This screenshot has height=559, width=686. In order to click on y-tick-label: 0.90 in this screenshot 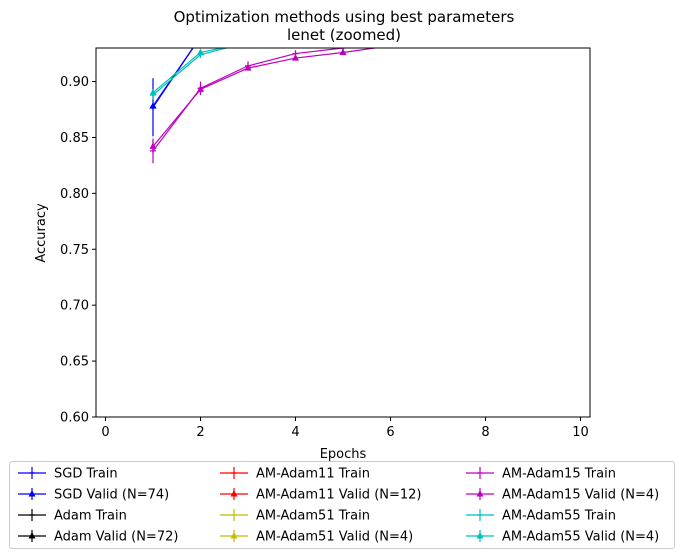, I will do `click(74, 82)`.